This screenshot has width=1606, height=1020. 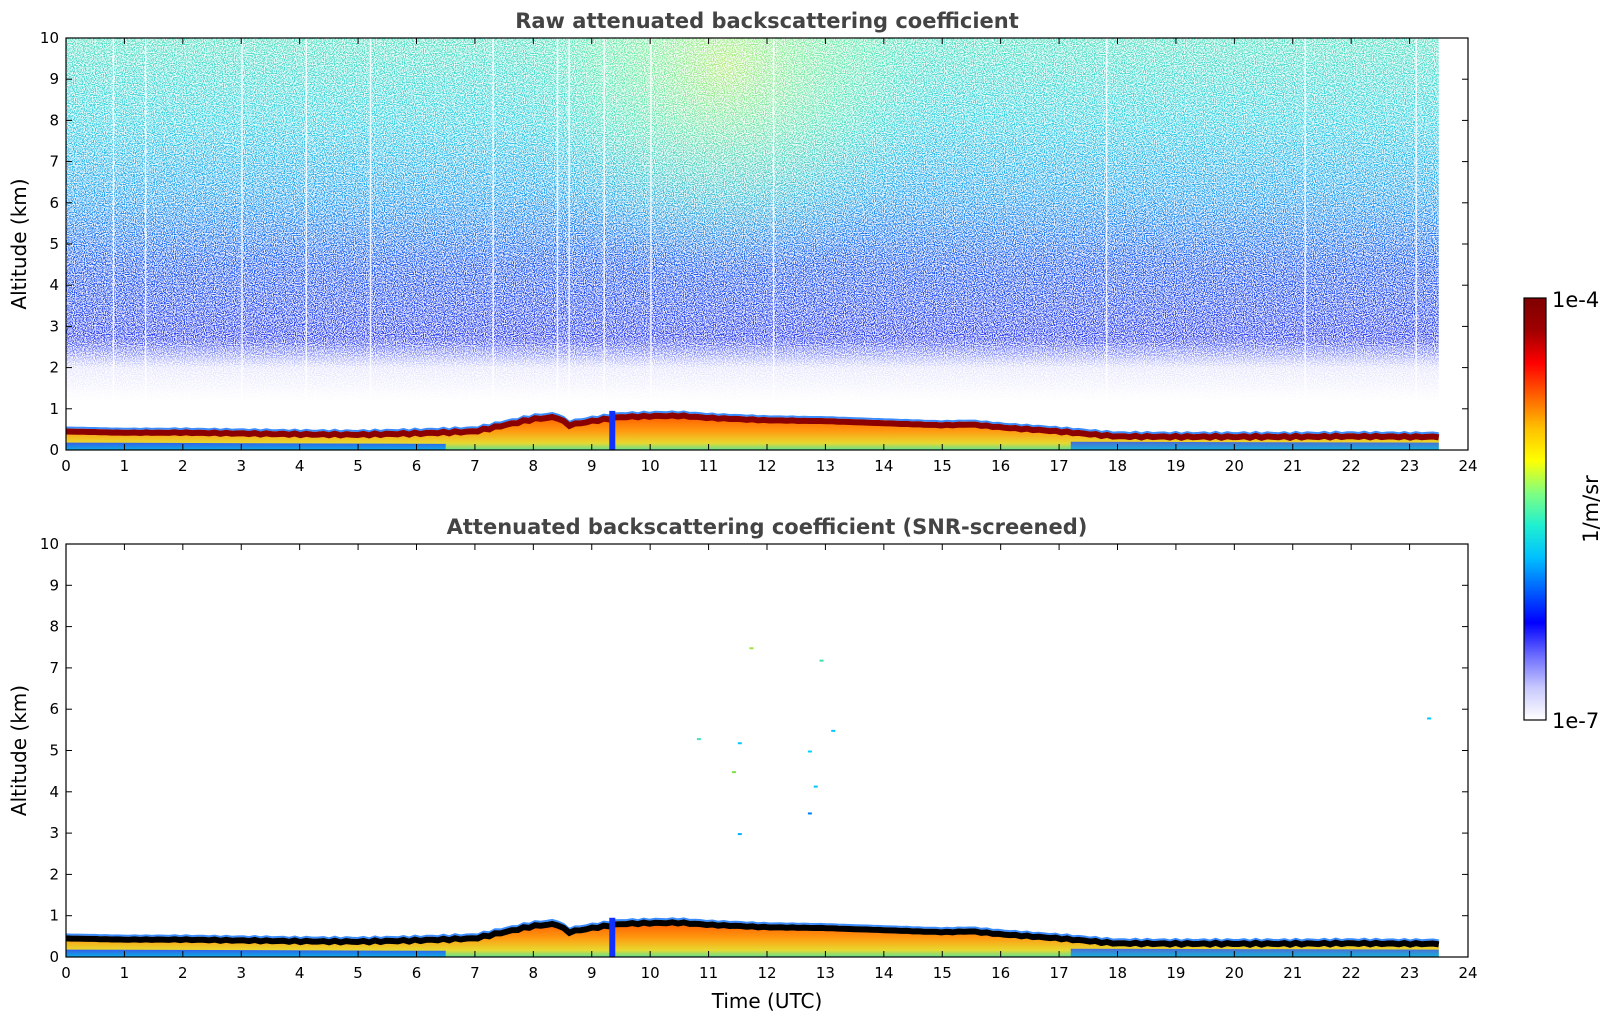 I want to click on x-axis-label: Time (UTC), so click(x=767, y=1001).